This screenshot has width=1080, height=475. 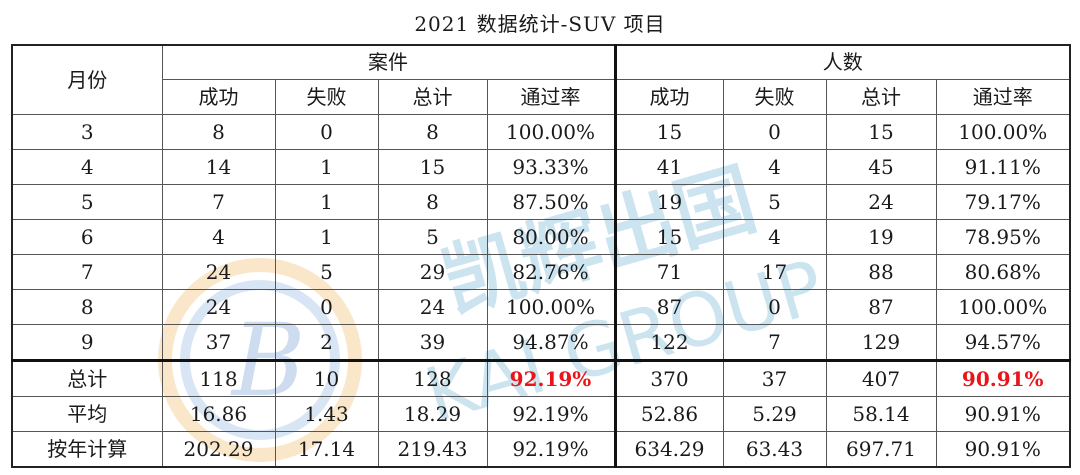 I want to click on cases-total-cell: 219.43, so click(x=432, y=449).